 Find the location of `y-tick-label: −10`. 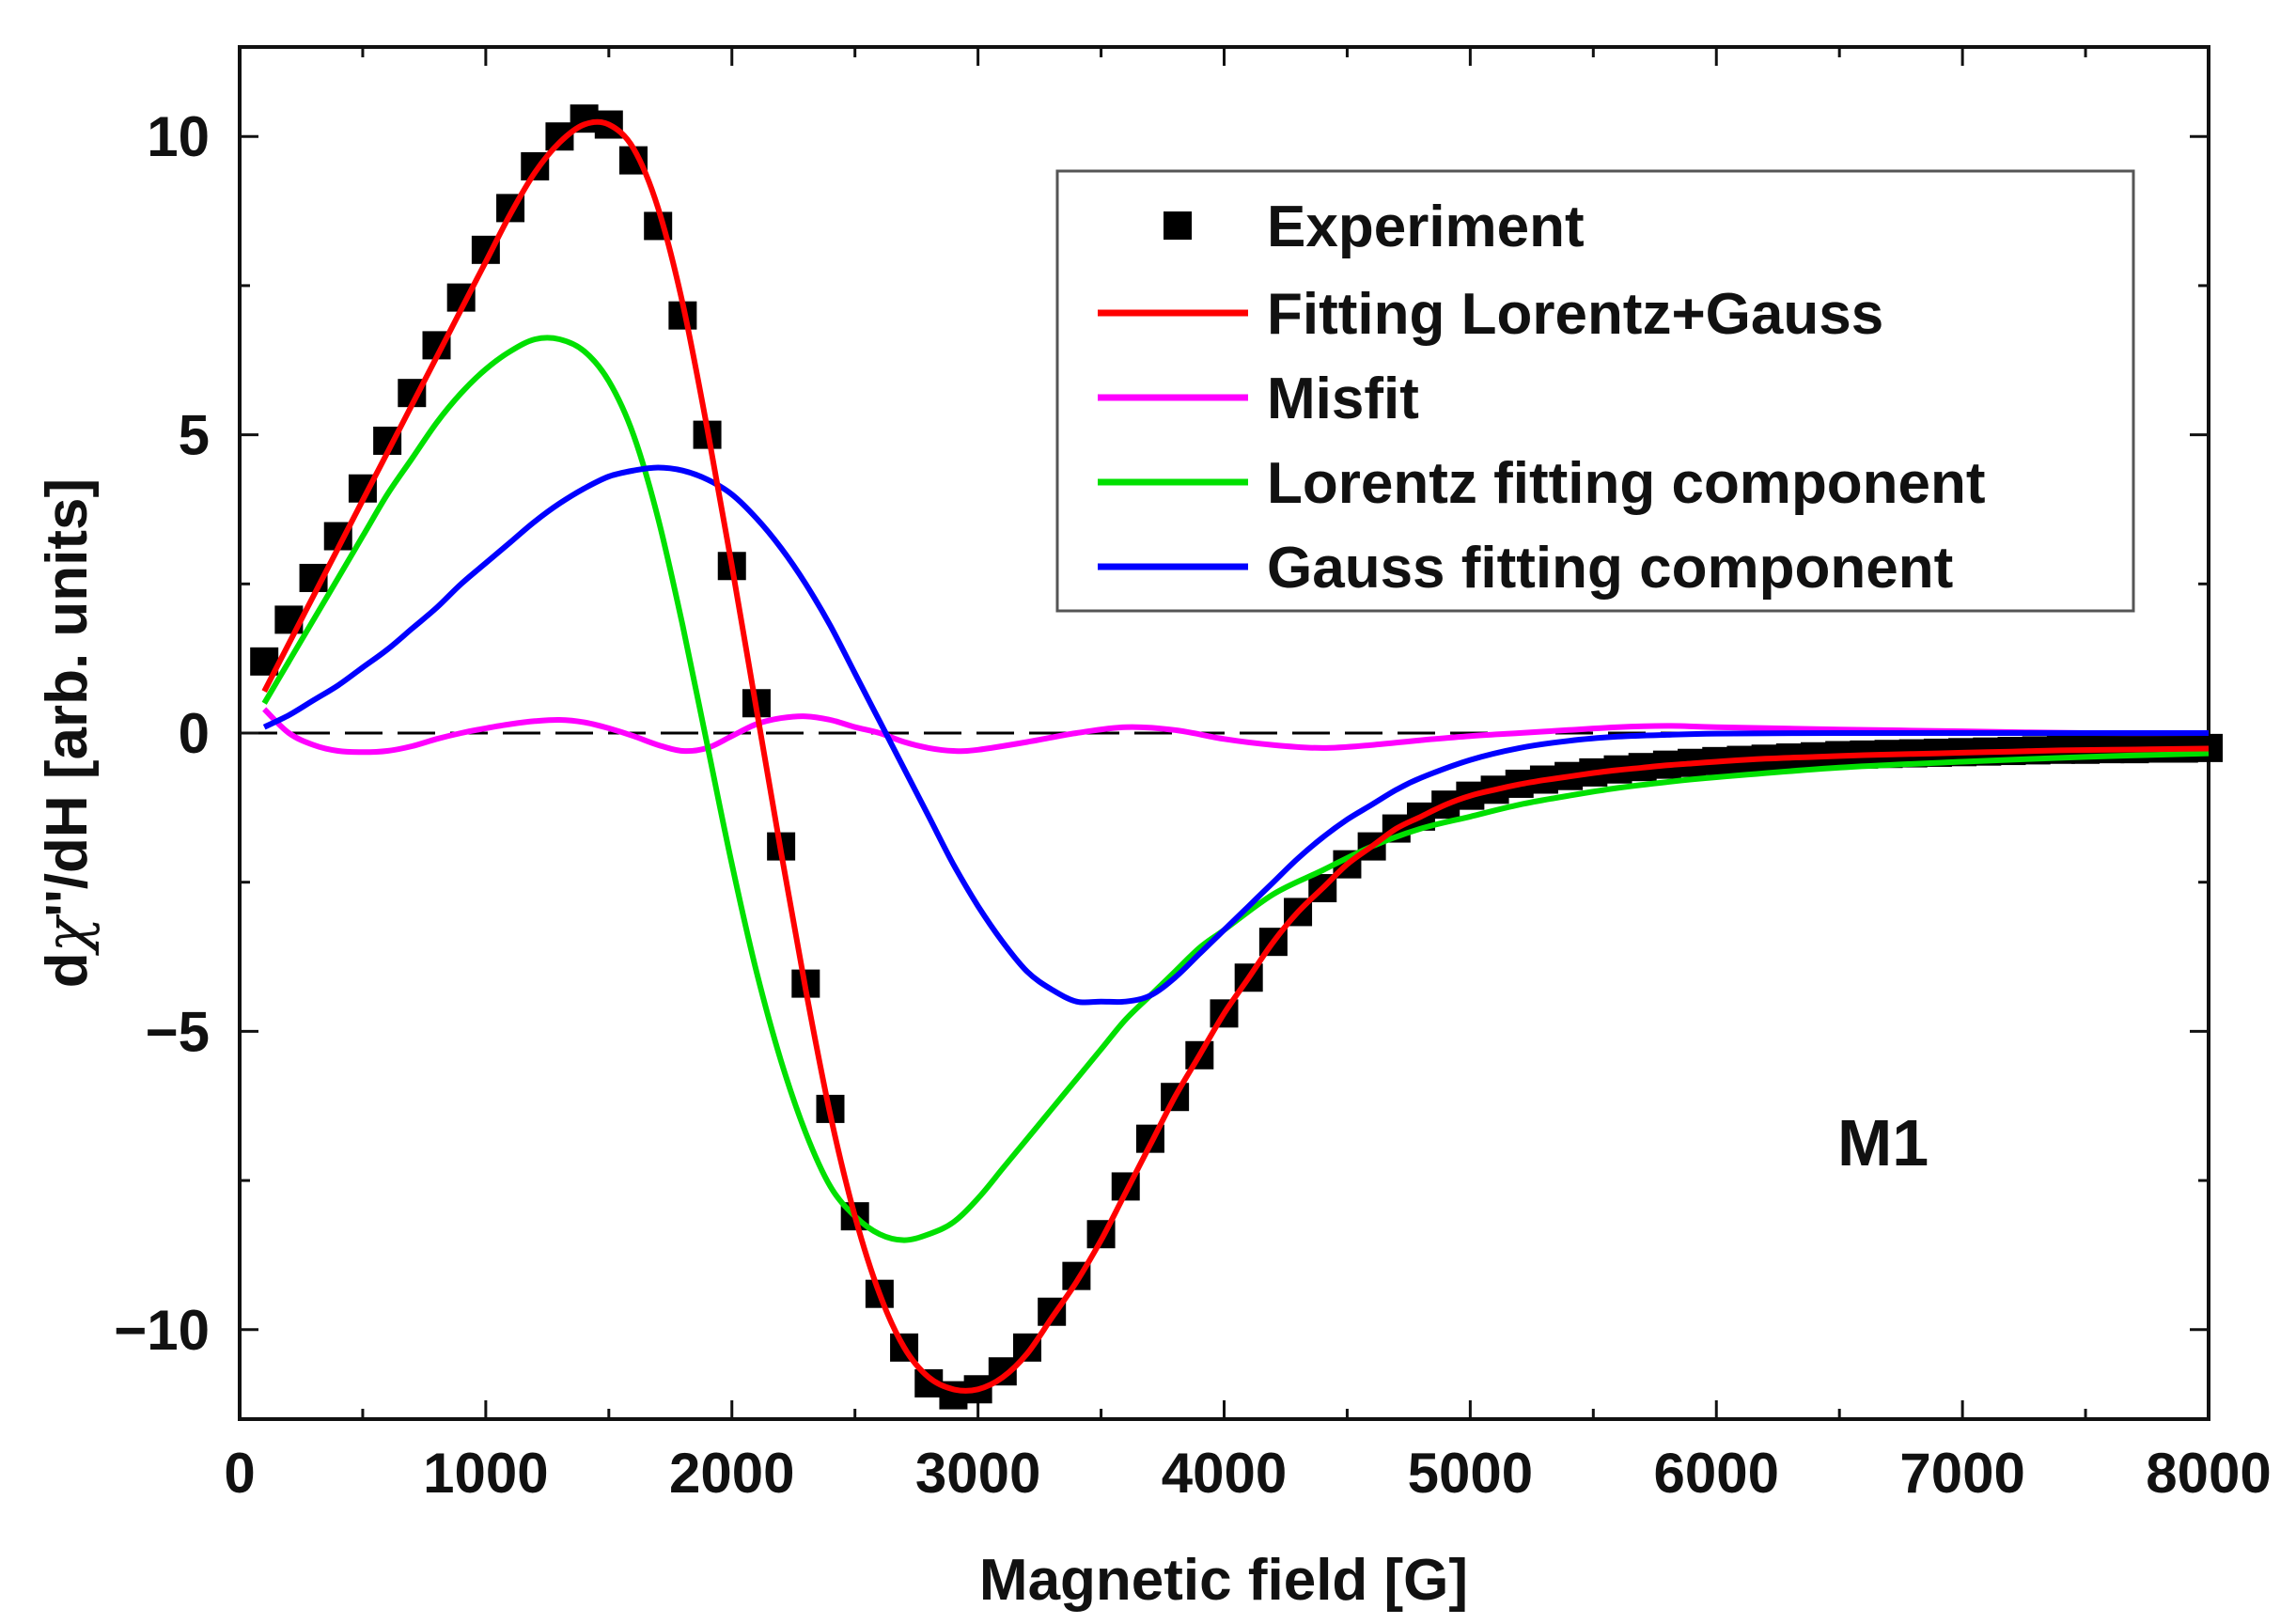

y-tick-label: −10 is located at coordinates (162, 1330).